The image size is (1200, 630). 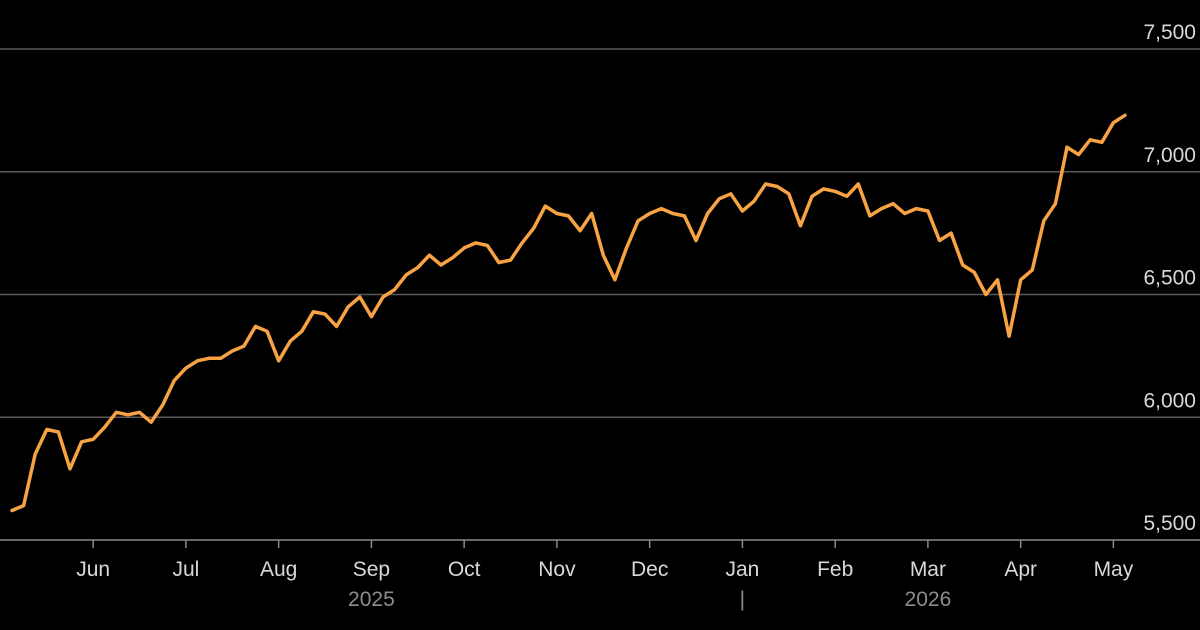 What do you see at coordinates (928, 599) in the screenshot?
I see `year-label: 2026` at bounding box center [928, 599].